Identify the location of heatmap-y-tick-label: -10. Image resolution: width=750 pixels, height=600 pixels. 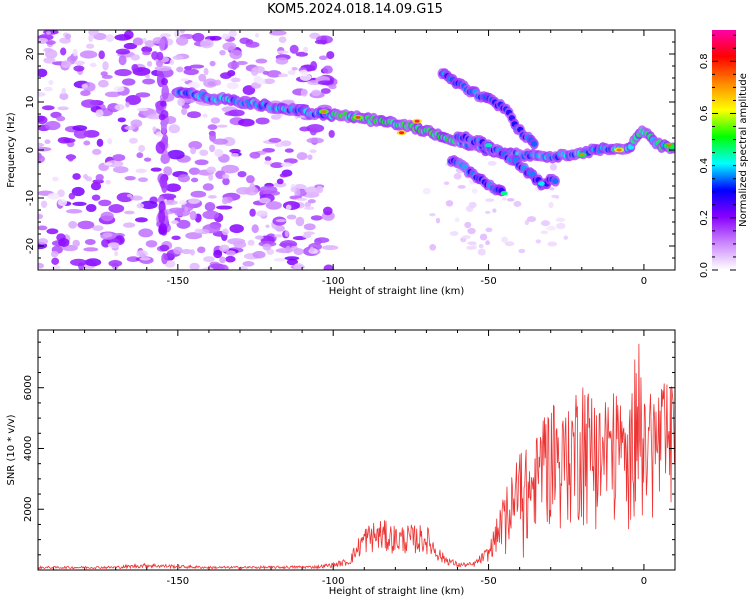
(30, 198).